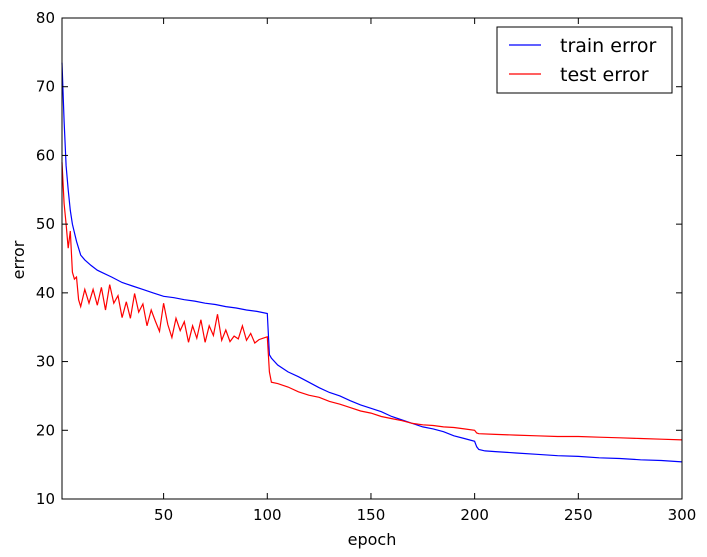  What do you see at coordinates (267, 515) in the screenshot?
I see `x-tick-label: 100` at bounding box center [267, 515].